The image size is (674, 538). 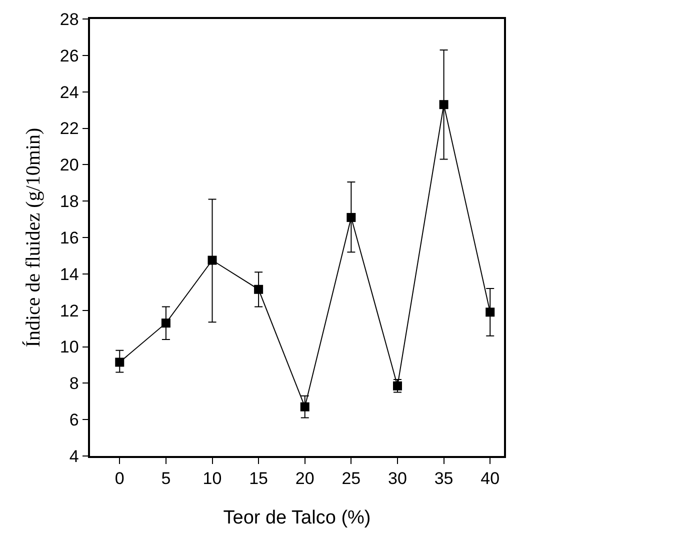 I want to click on x-tick-label: 40, so click(x=490, y=478).